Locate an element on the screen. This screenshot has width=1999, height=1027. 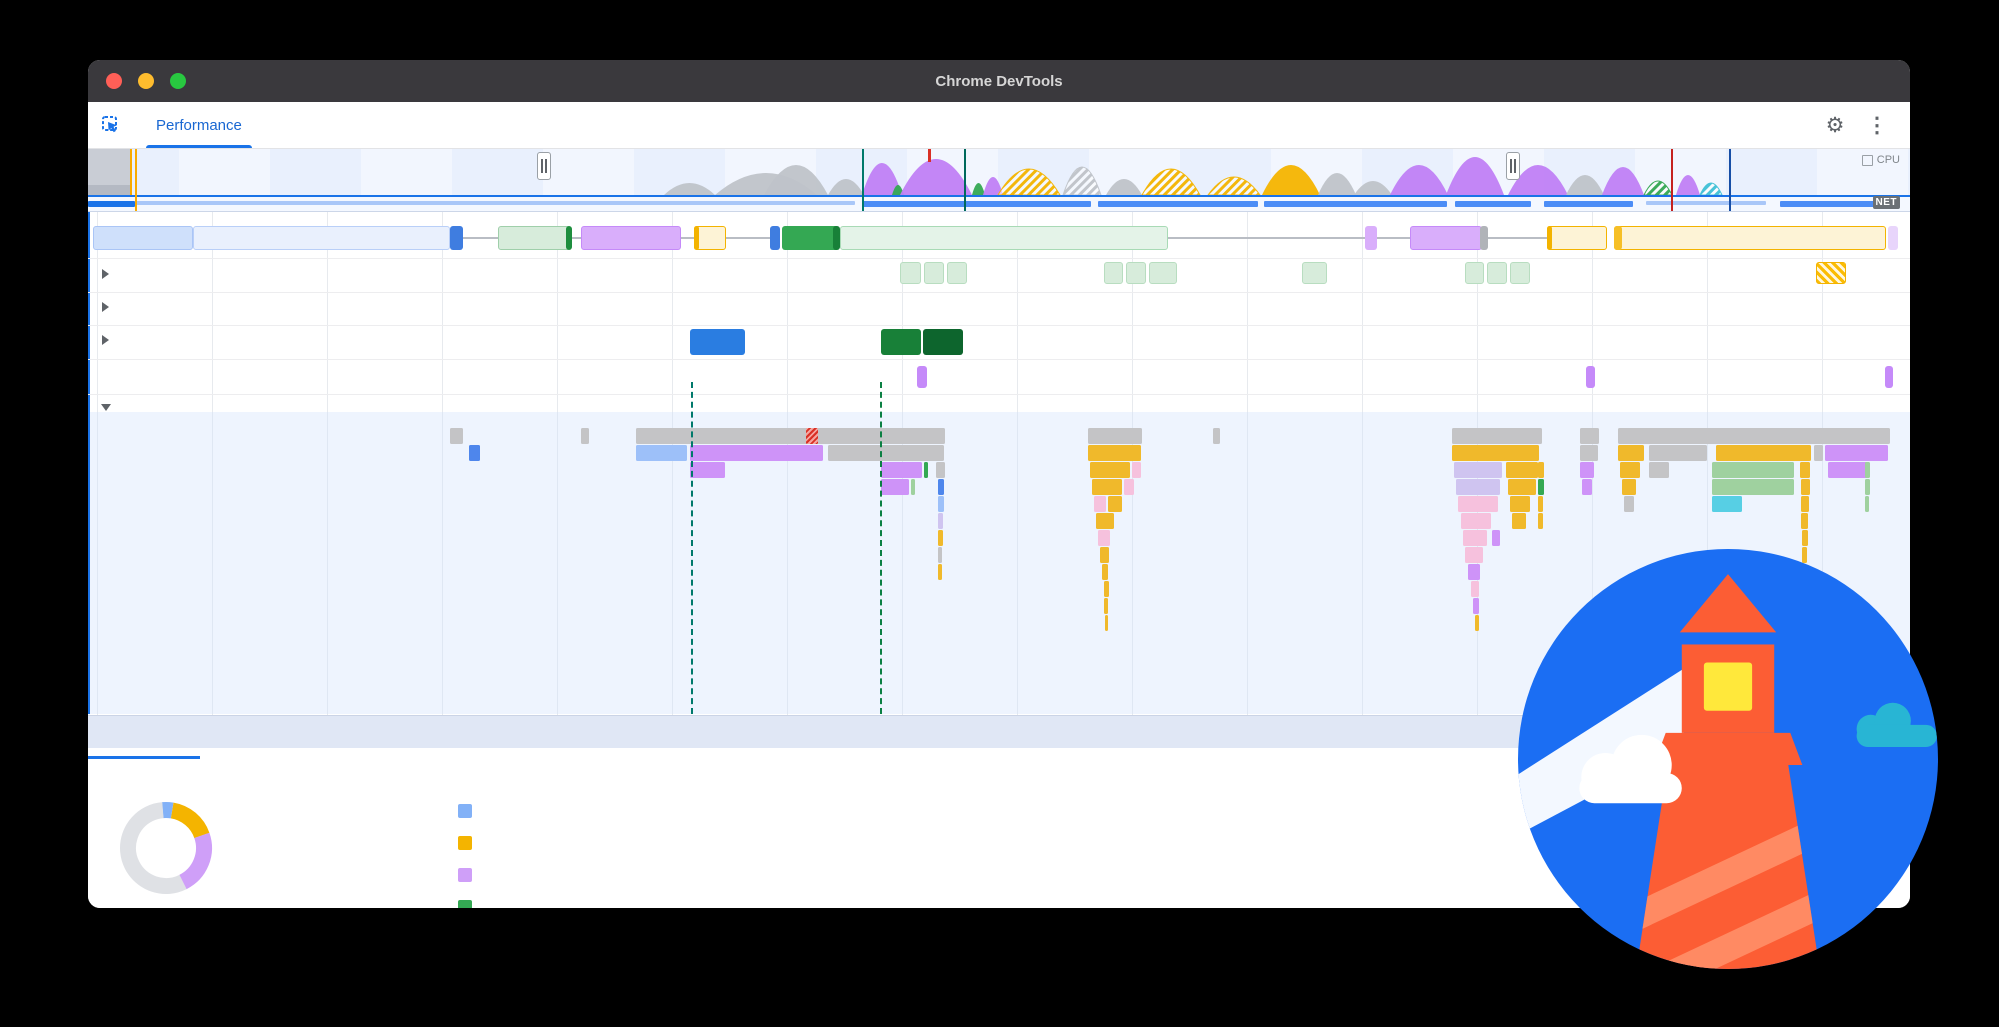
partial-frame-bar is located at coordinates (1831, 273).